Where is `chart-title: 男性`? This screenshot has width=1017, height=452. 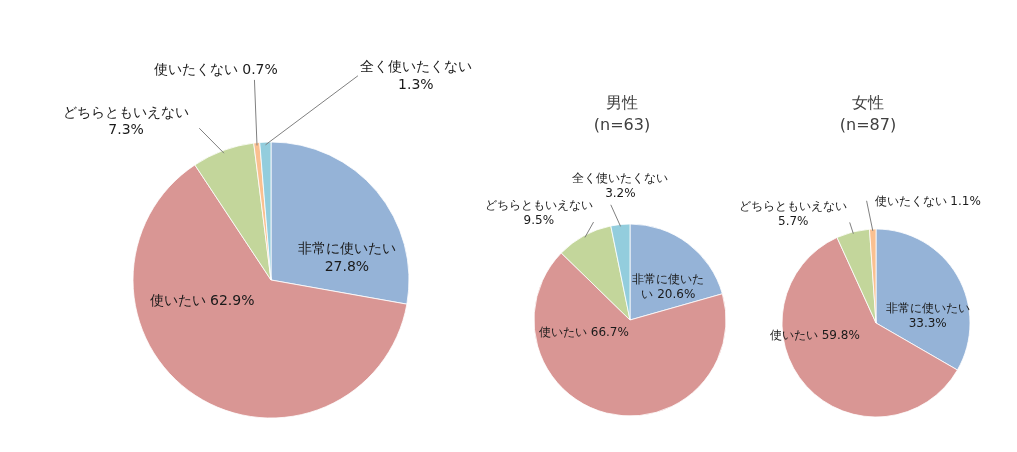 chart-title: 男性 is located at coordinates (622, 102).